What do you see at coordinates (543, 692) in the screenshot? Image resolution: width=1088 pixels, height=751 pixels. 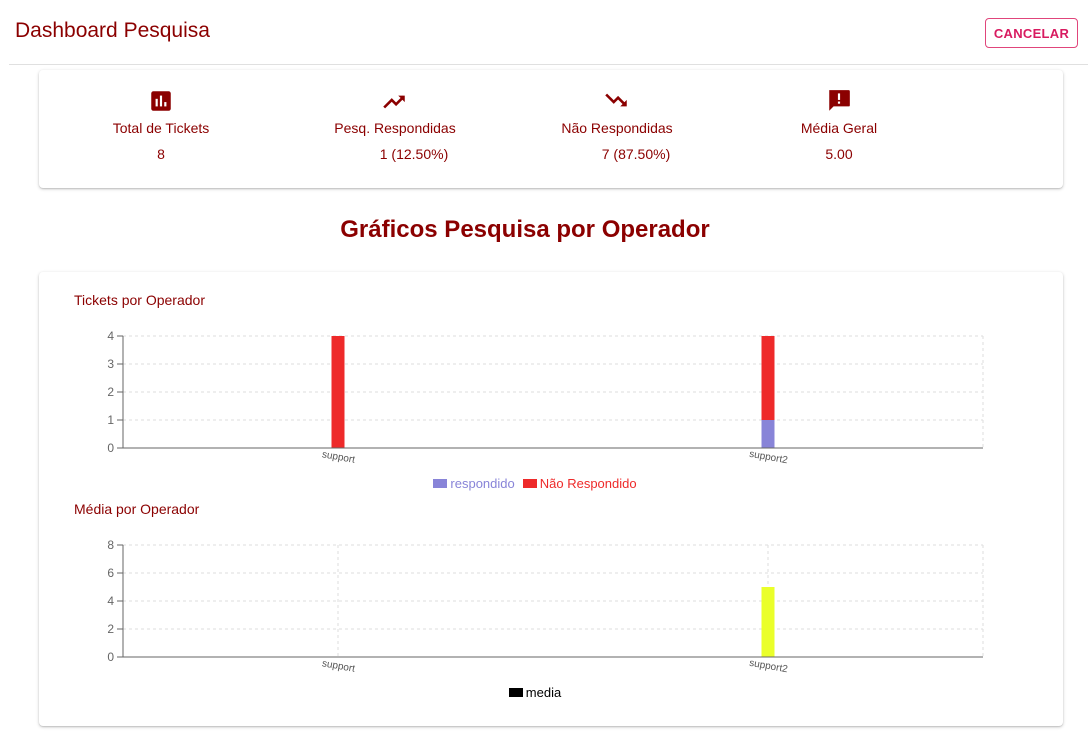 I see `legend-label: media` at bounding box center [543, 692].